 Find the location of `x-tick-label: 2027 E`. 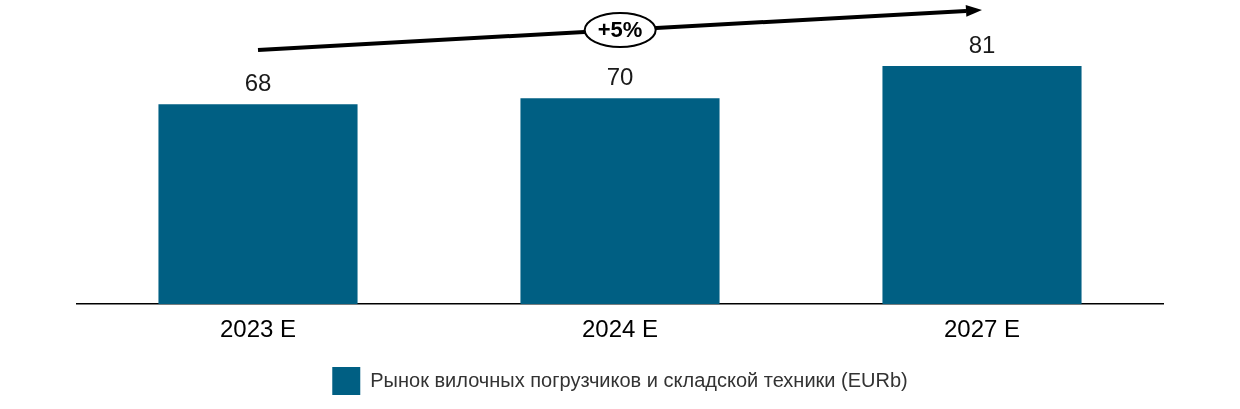

x-tick-label: 2027 E is located at coordinates (982, 329).